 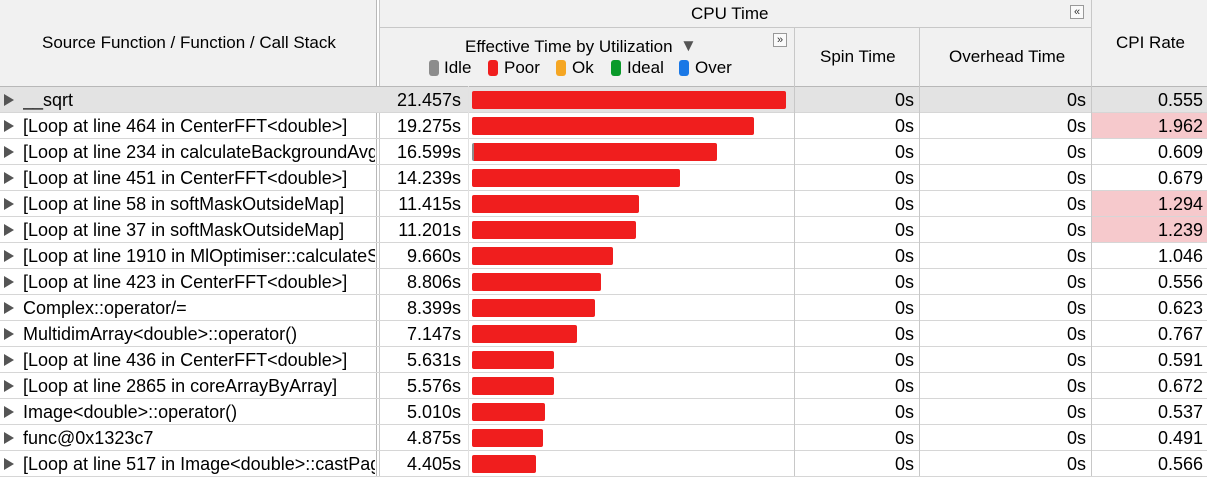 What do you see at coordinates (780, 40) in the screenshot?
I see `expand-column-icon: »` at bounding box center [780, 40].